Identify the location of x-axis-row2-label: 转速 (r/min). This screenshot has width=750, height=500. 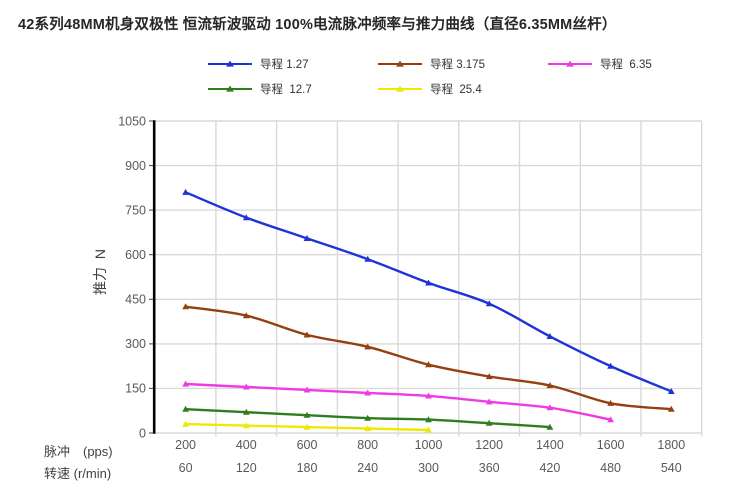
(78, 473).